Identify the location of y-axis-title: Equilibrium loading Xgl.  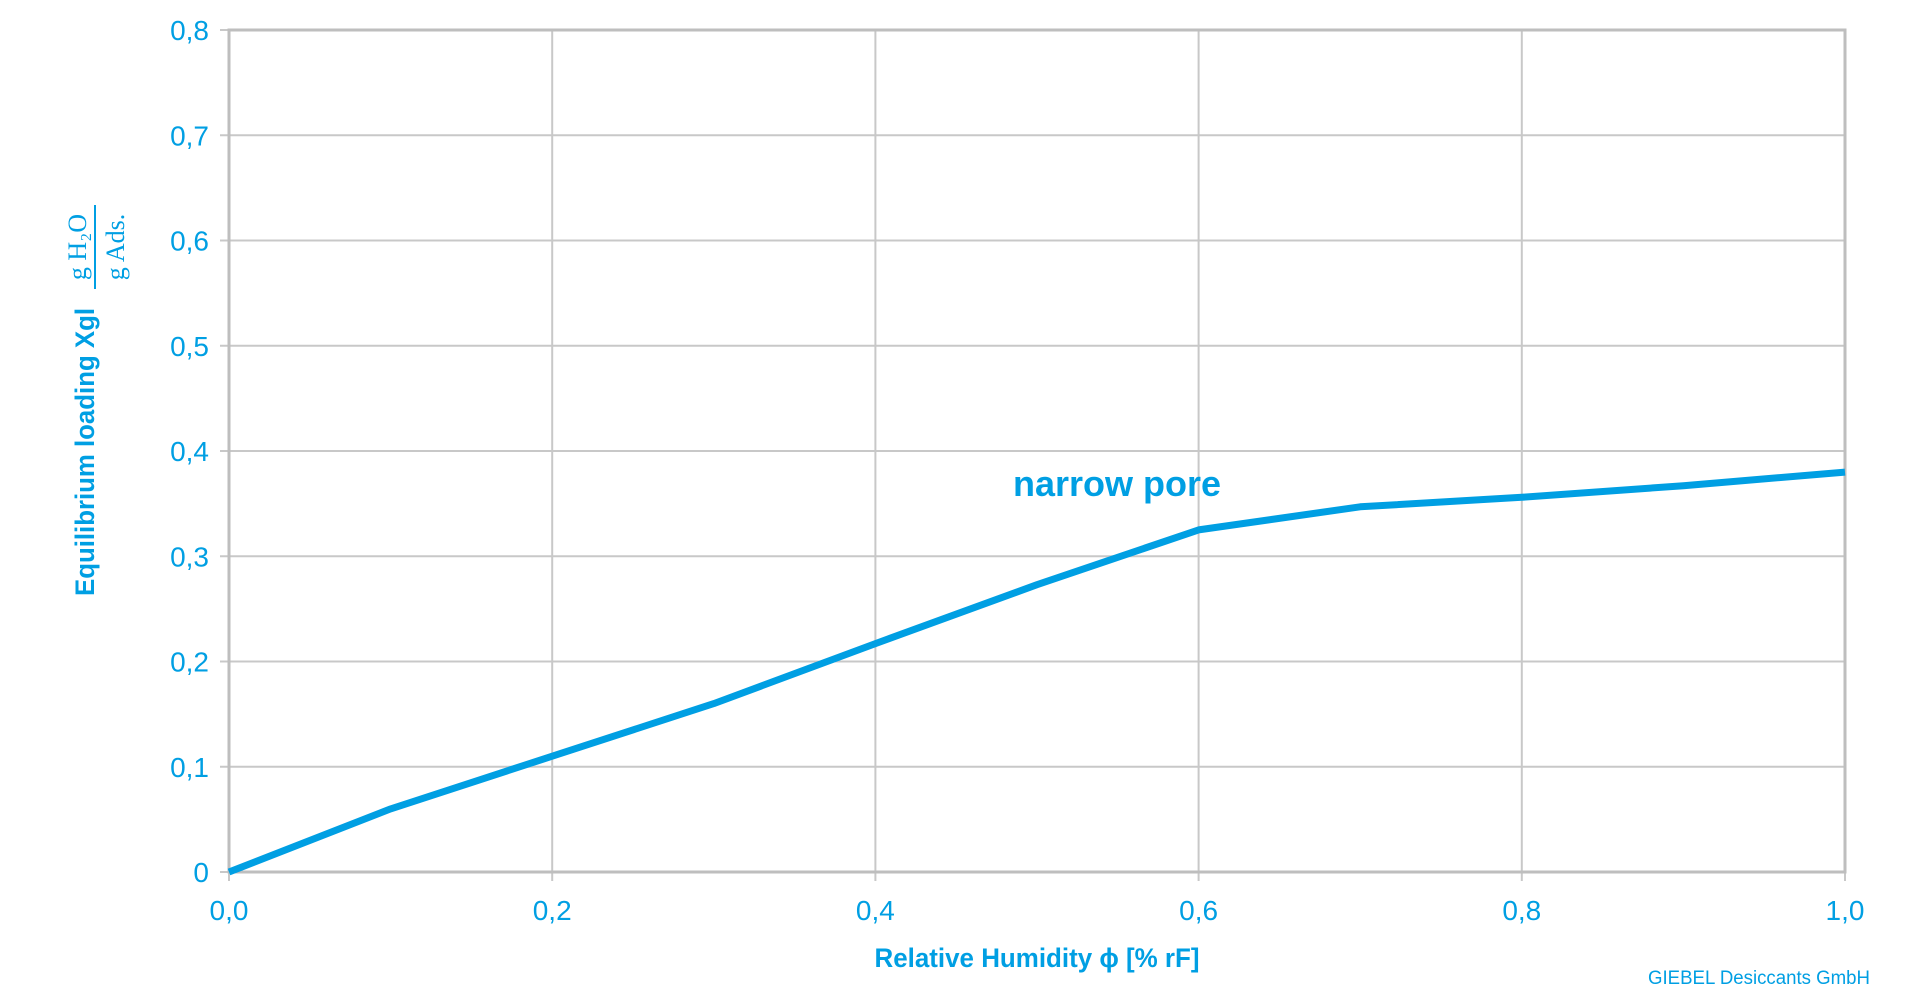
(85, 452).